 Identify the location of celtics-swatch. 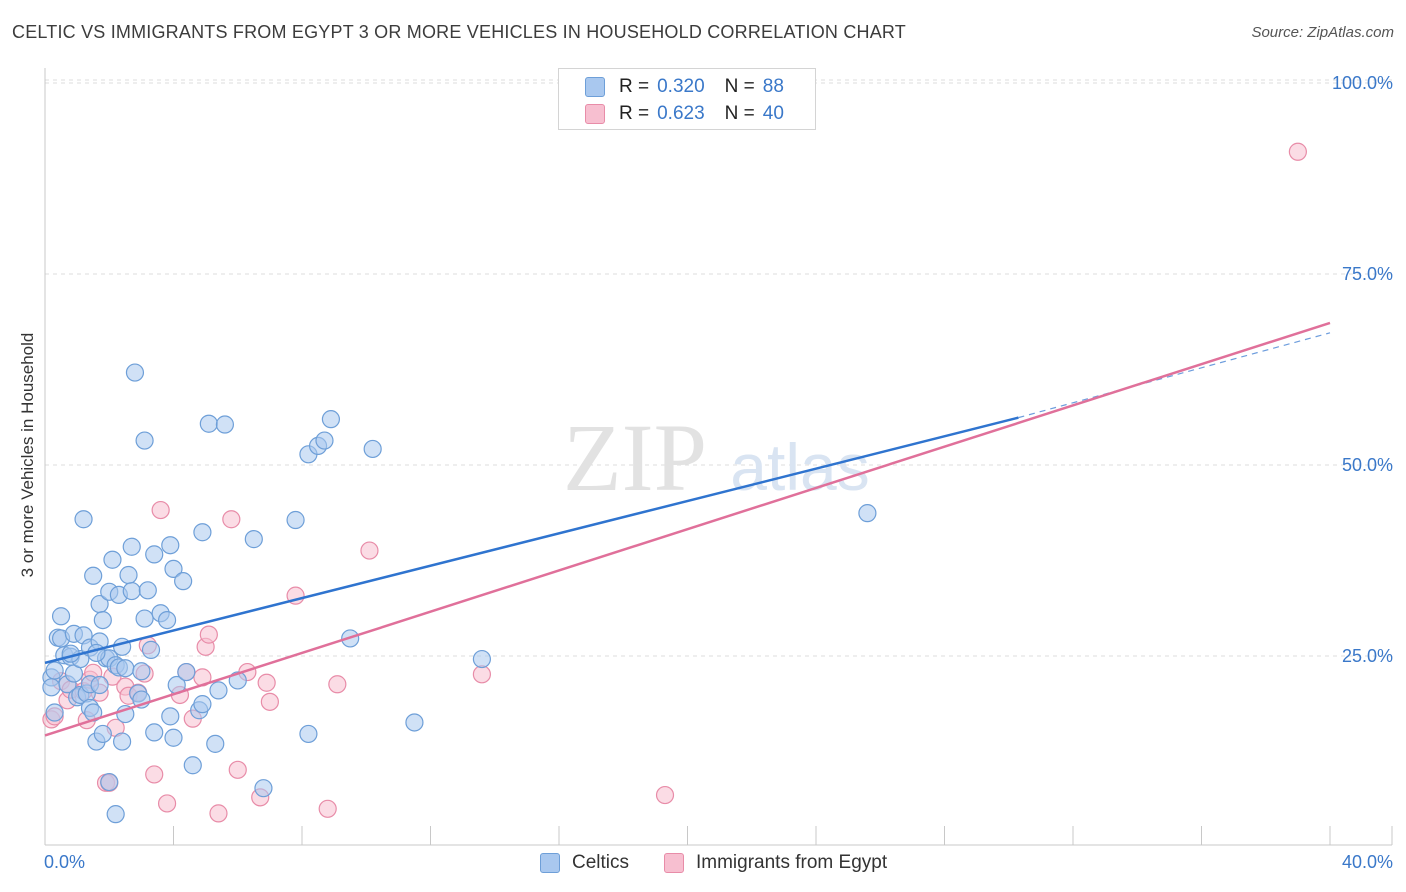
(595, 87).